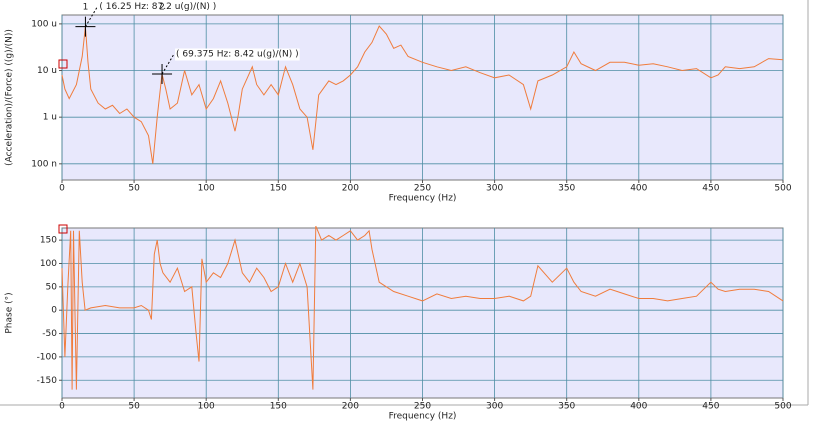 The image size is (820, 433). I want to click on y-tick-label: -50, so click(49, 334).